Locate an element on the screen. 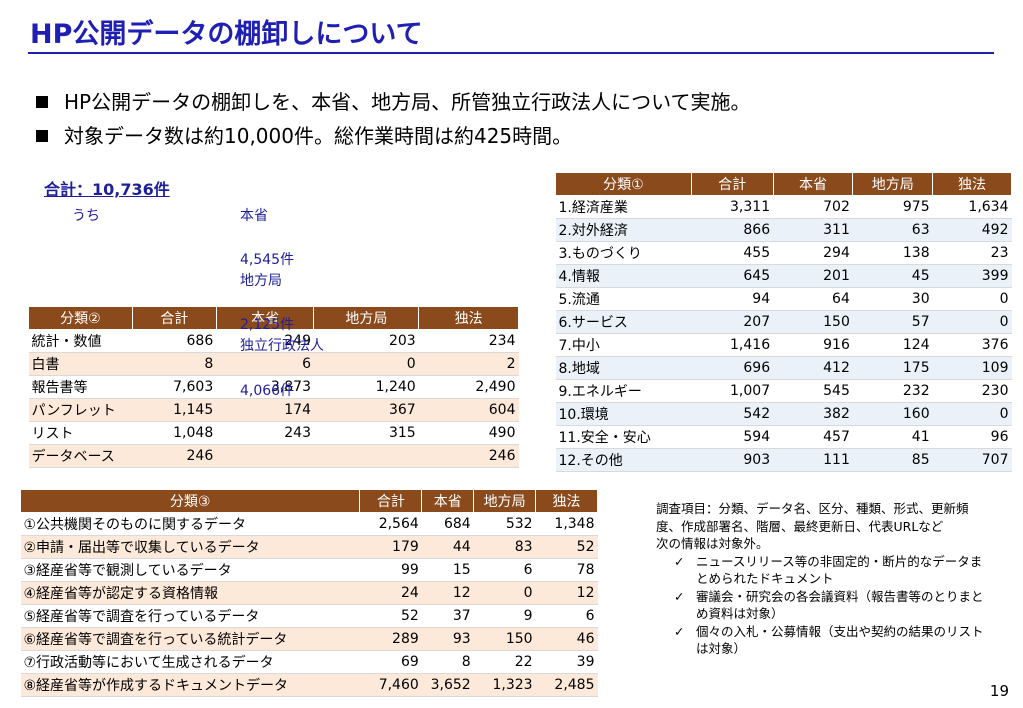 Image resolution: width=1023 pixels, height=708 pixels. table-row: 10.環境 542 382 160 0 is located at coordinates (783, 414).